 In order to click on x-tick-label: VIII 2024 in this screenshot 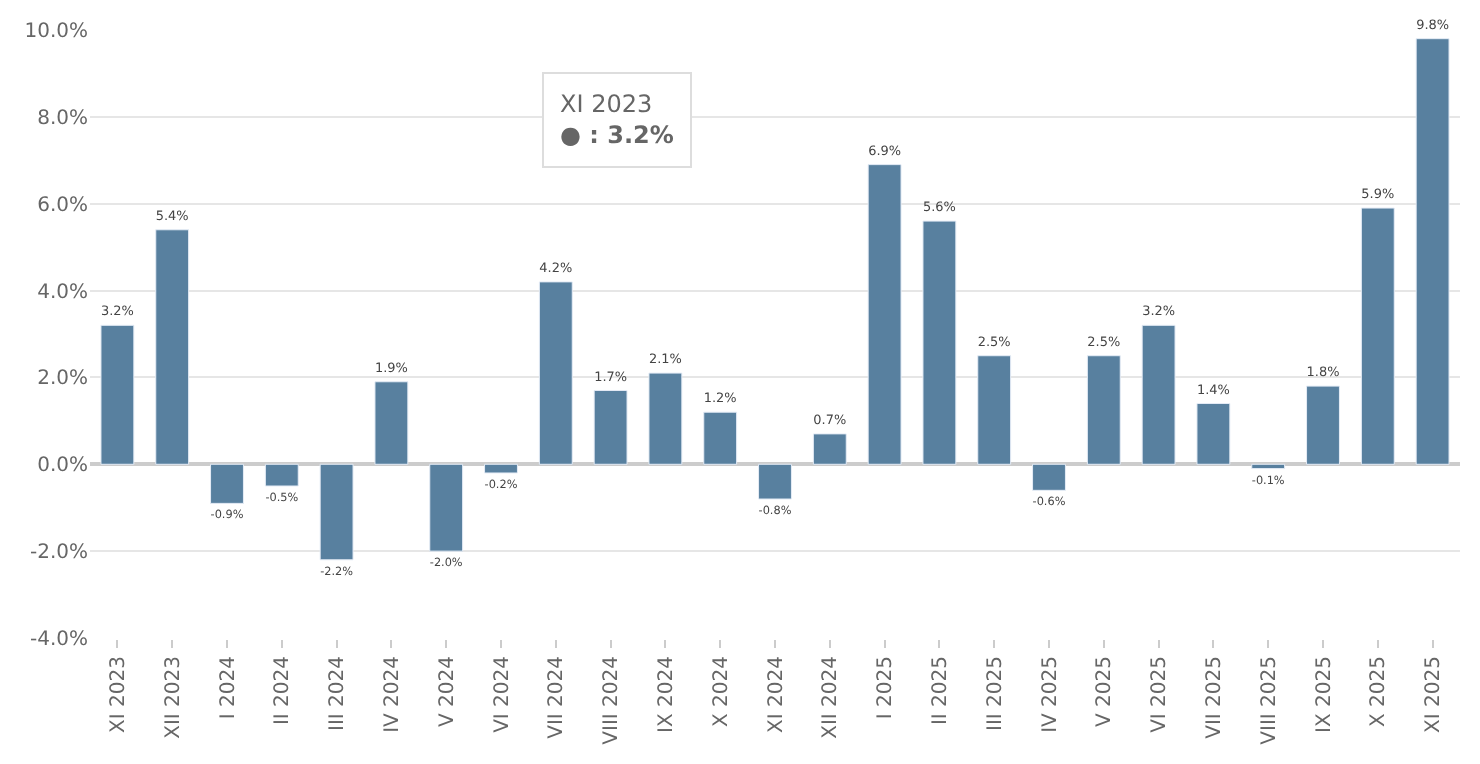, I will do `click(612, 700)`.